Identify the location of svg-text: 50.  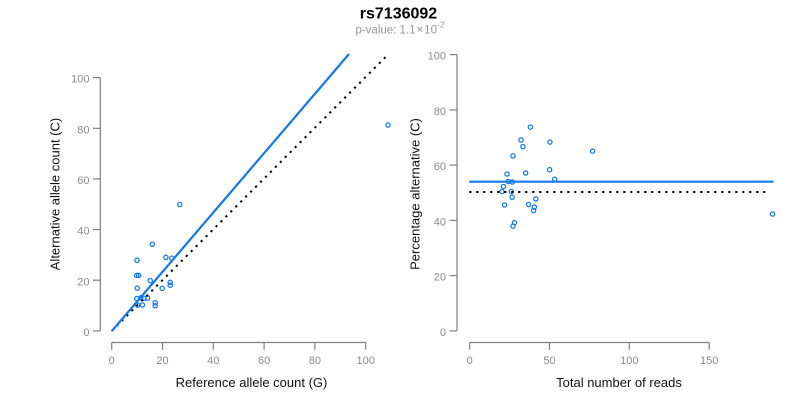
(549, 361).